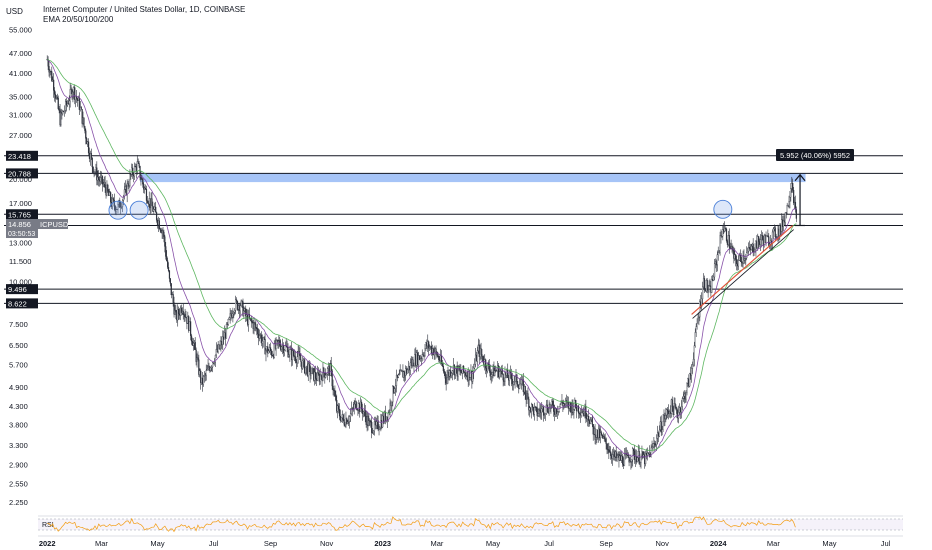 Image resolution: width=932 pixels, height=550 pixels. What do you see at coordinates (815, 155) in the screenshot?
I see `measure-label-bg` at bounding box center [815, 155].